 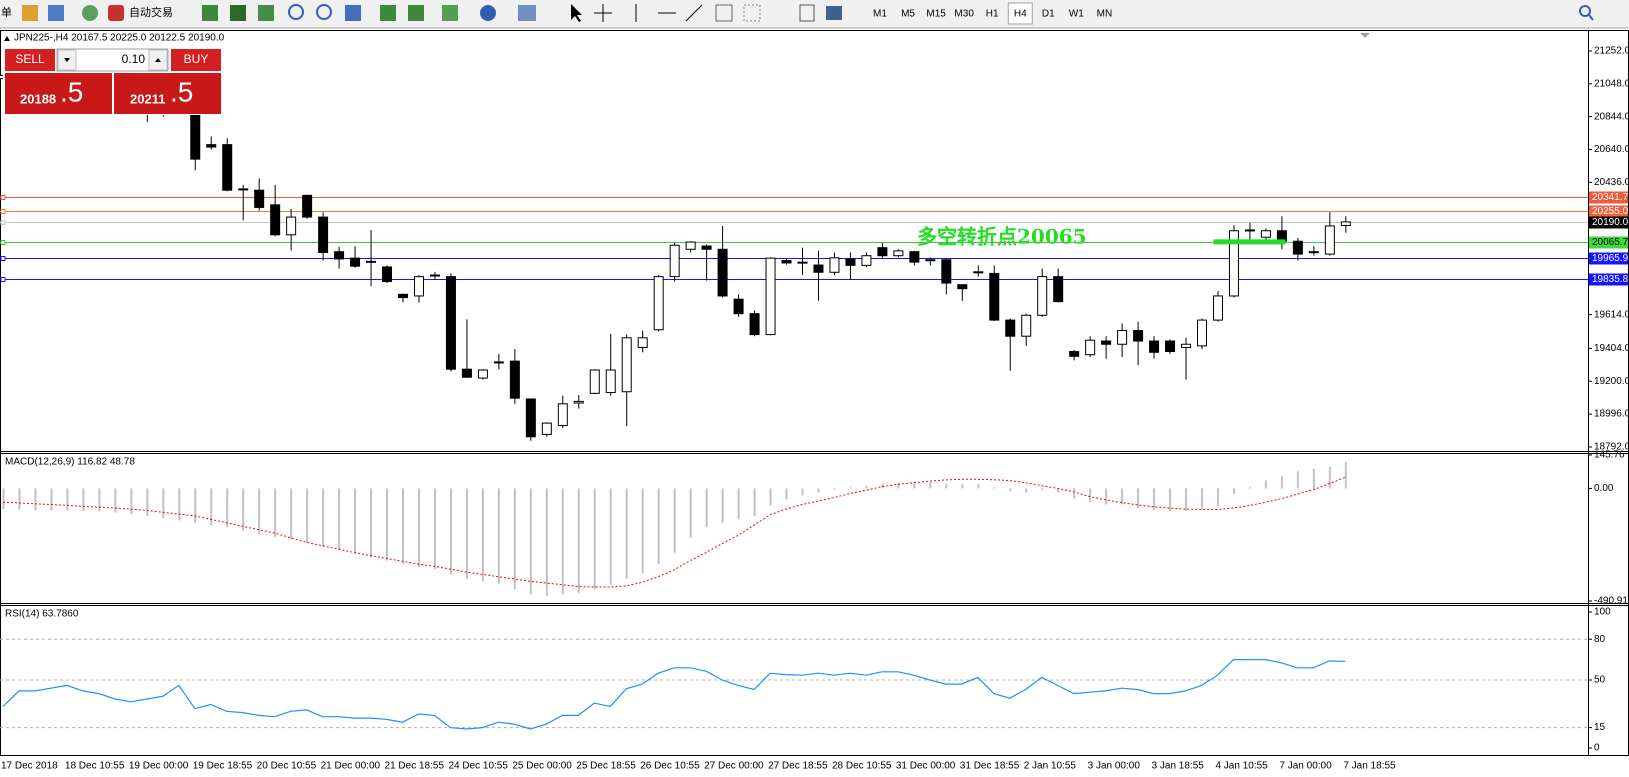 I want to click on bid-frac: .5, so click(x=71, y=91).